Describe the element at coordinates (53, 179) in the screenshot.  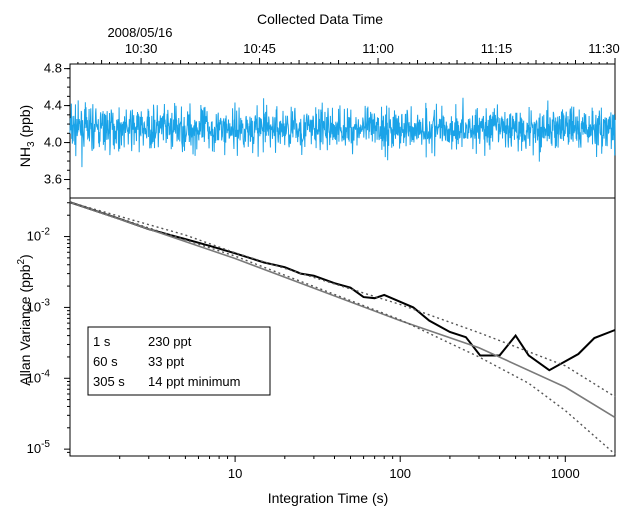
I see `nh3-y-tick-label: 3.6` at that location.